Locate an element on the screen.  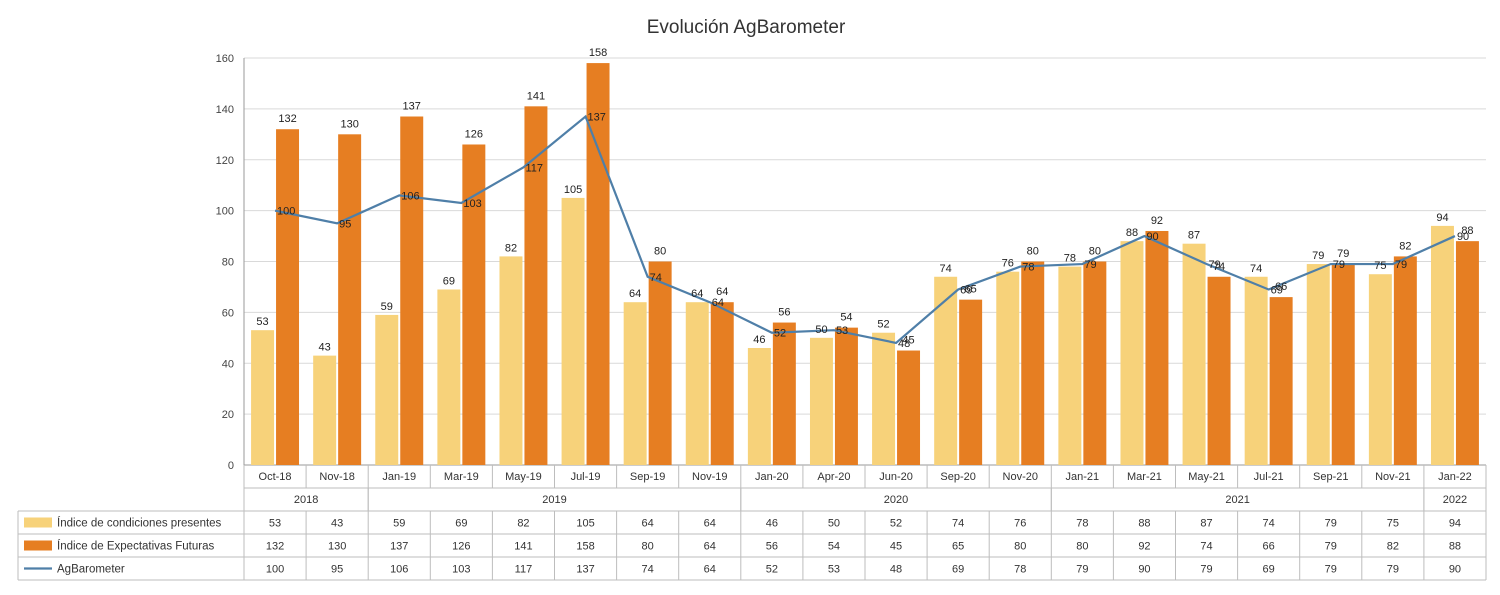
y-tick-label: 40 is located at coordinates (228, 364).